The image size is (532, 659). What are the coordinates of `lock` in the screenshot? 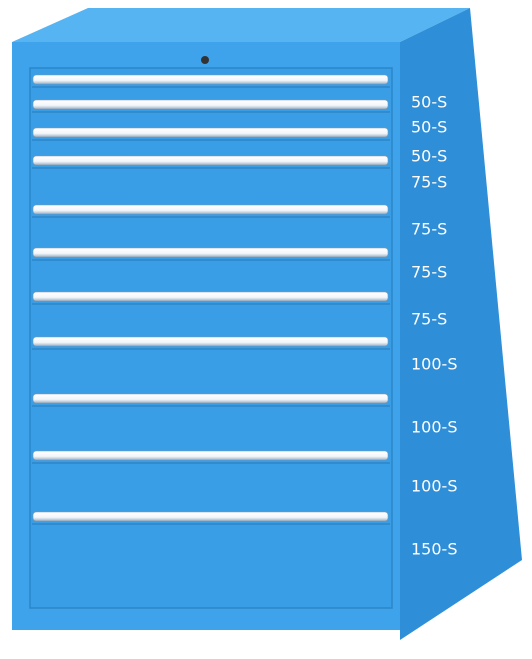 It's located at (205, 60).